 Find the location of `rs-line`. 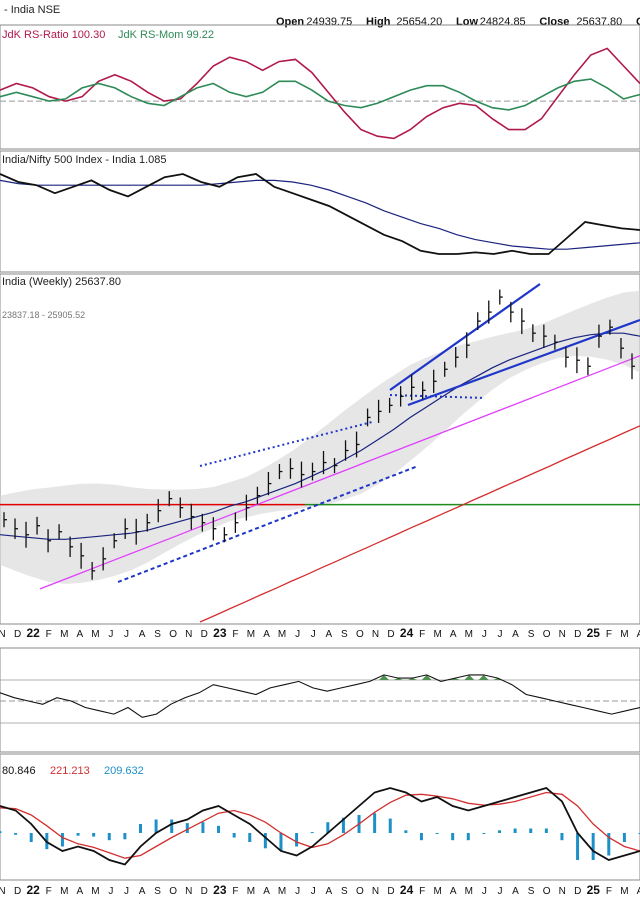

rs-line is located at coordinates (320, 214).